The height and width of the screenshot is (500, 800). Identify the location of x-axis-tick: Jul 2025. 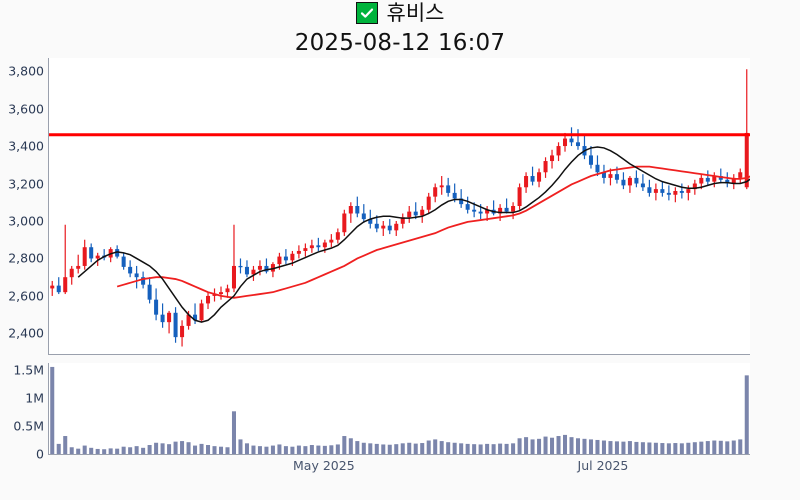
(603, 465).